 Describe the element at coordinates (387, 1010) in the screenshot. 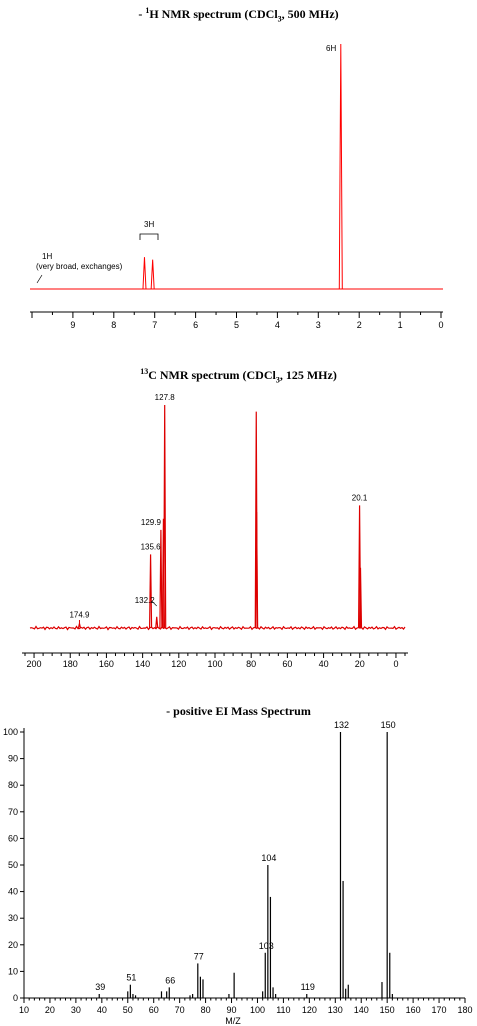

I see `ms-x-tick-label: 150` at that location.